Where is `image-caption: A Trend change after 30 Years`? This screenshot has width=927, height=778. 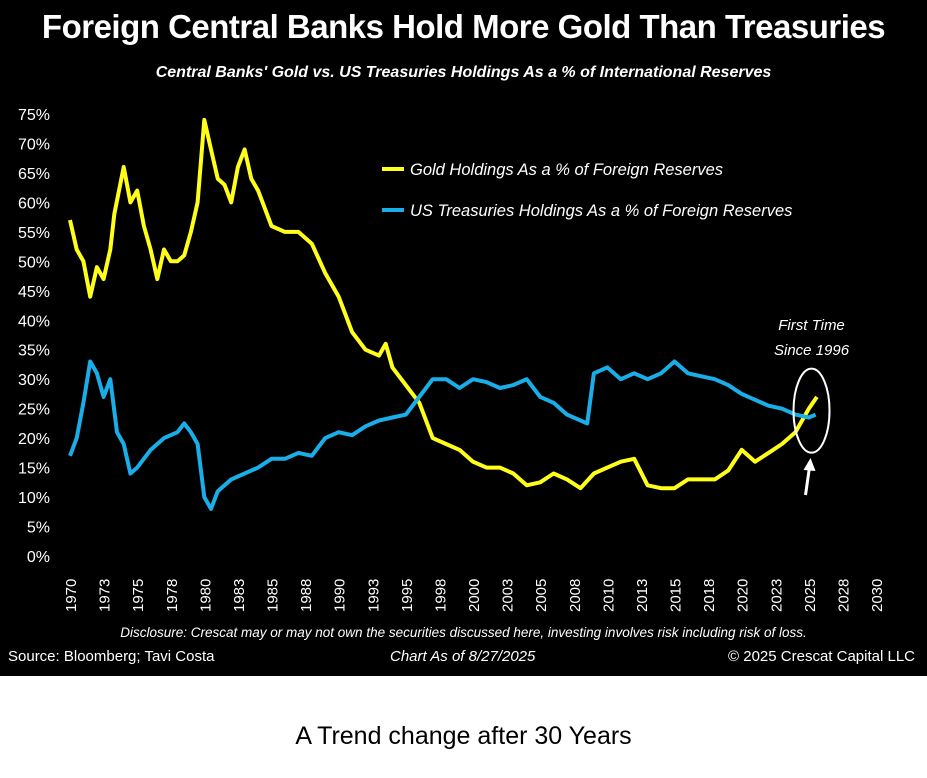
image-caption: A Trend change after 30 Years is located at coordinates (463, 736).